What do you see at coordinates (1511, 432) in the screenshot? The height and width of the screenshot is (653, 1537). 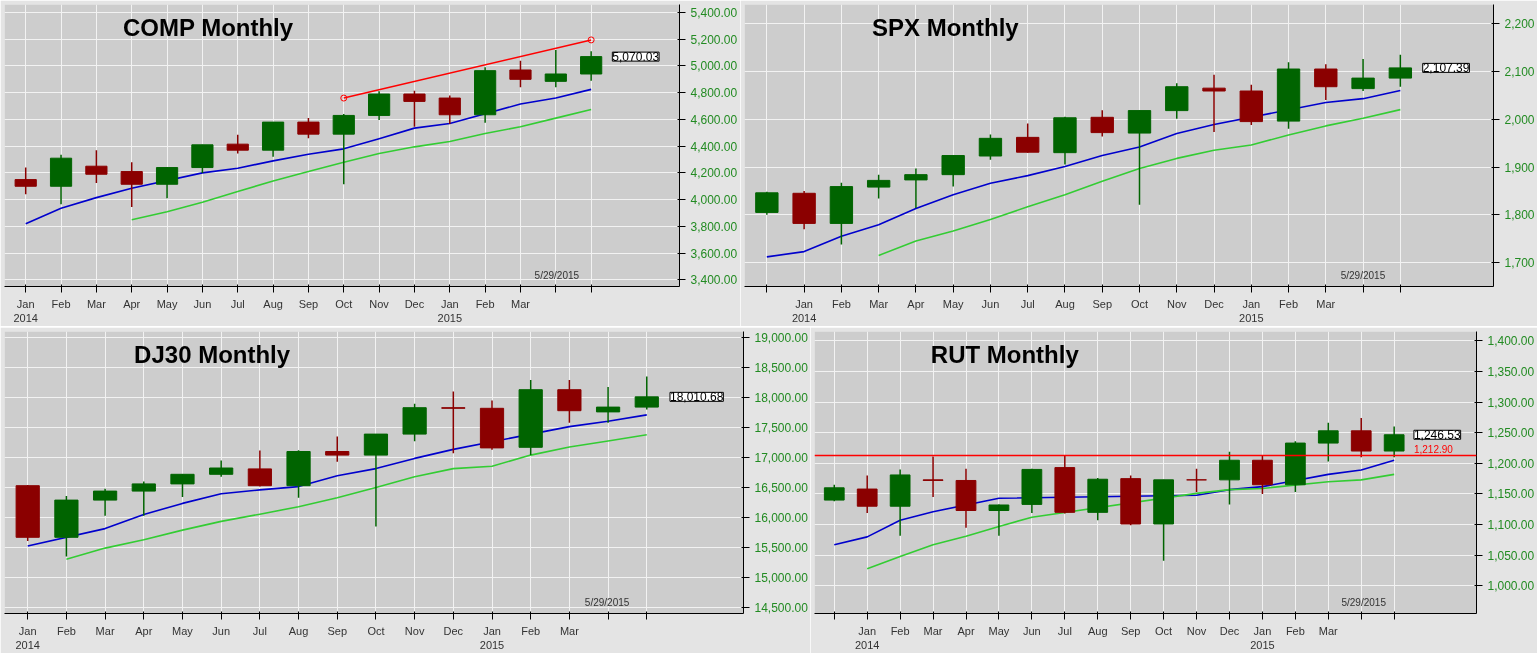 I see `y-tick-label: 1,250.00` at bounding box center [1511, 432].